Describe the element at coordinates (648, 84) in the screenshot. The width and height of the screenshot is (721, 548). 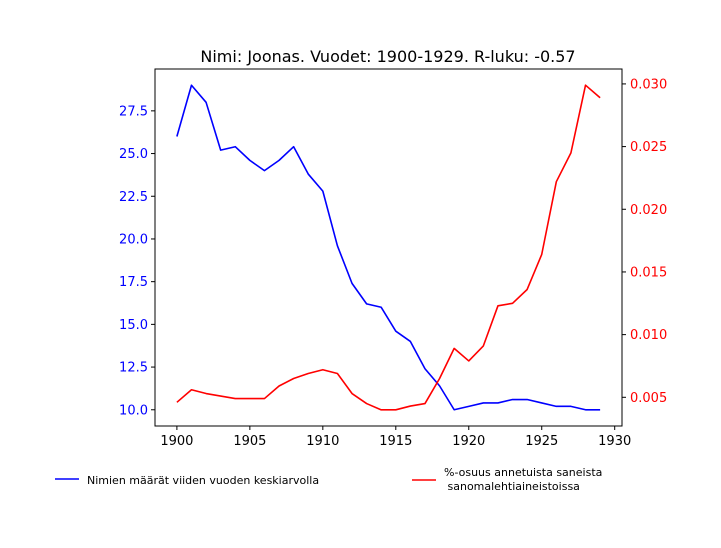
I see `y-right-tick-label: 0.030` at that location.